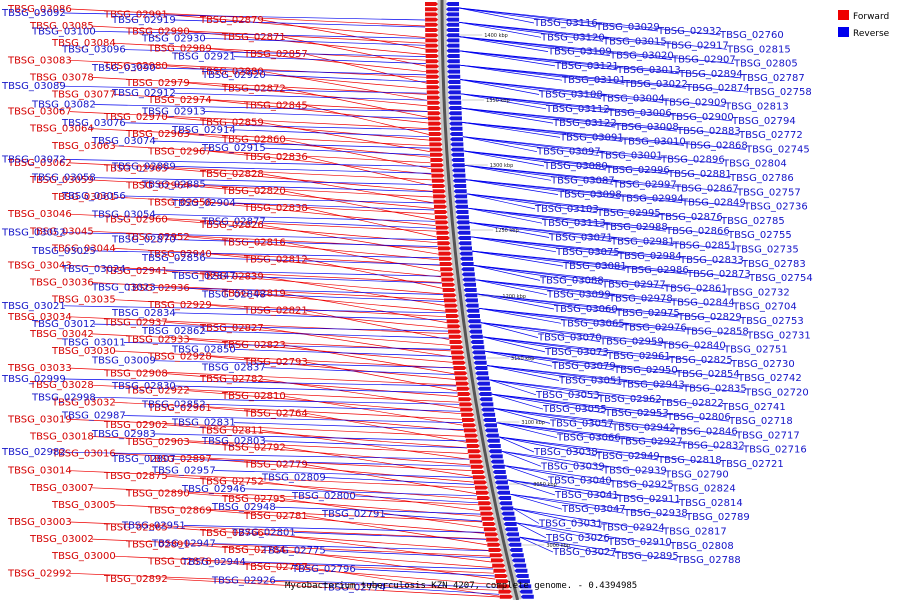  I want to click on reverse-gene-label: TBSG_03092, so click(33, 13).